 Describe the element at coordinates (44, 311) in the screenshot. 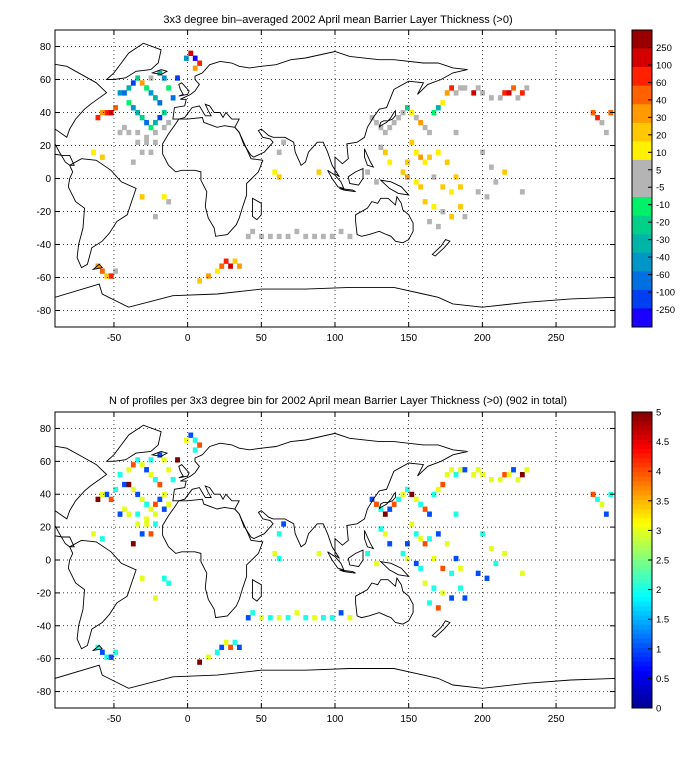

I see `y-tick-label: -80` at that location.